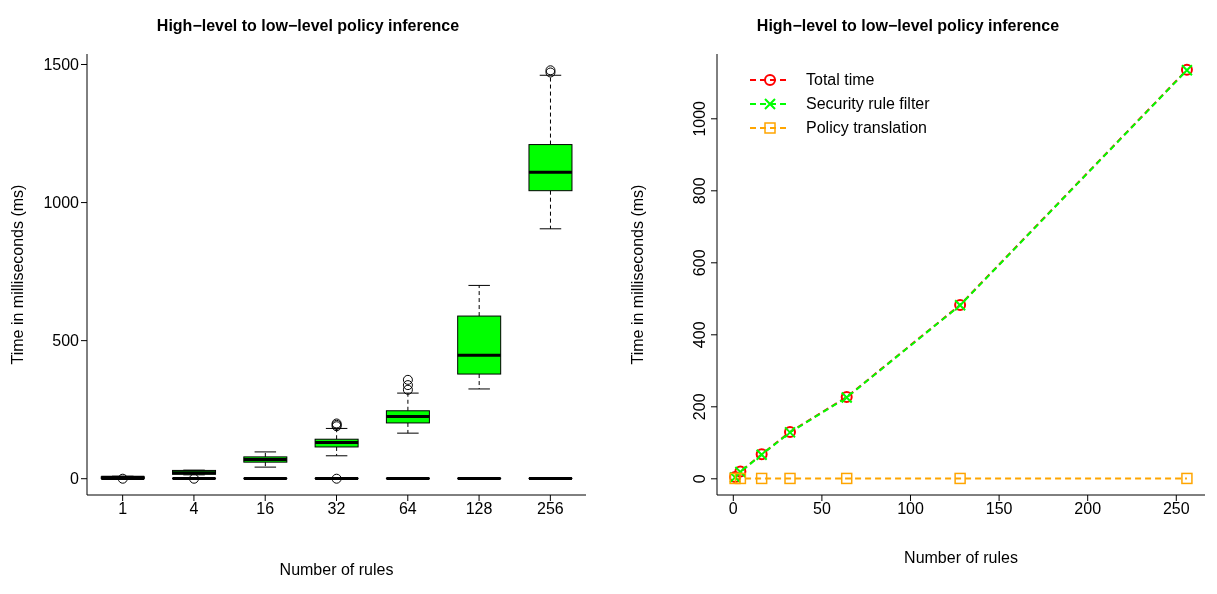 This screenshot has height=594, width=1217. I want to click on x-tick-label: 256, so click(550, 509).